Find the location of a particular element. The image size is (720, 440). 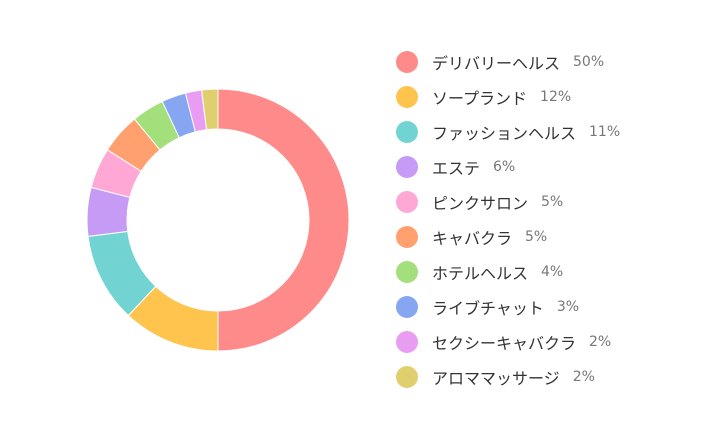

legend-label: デリバリーヘルス is located at coordinates (496, 63).